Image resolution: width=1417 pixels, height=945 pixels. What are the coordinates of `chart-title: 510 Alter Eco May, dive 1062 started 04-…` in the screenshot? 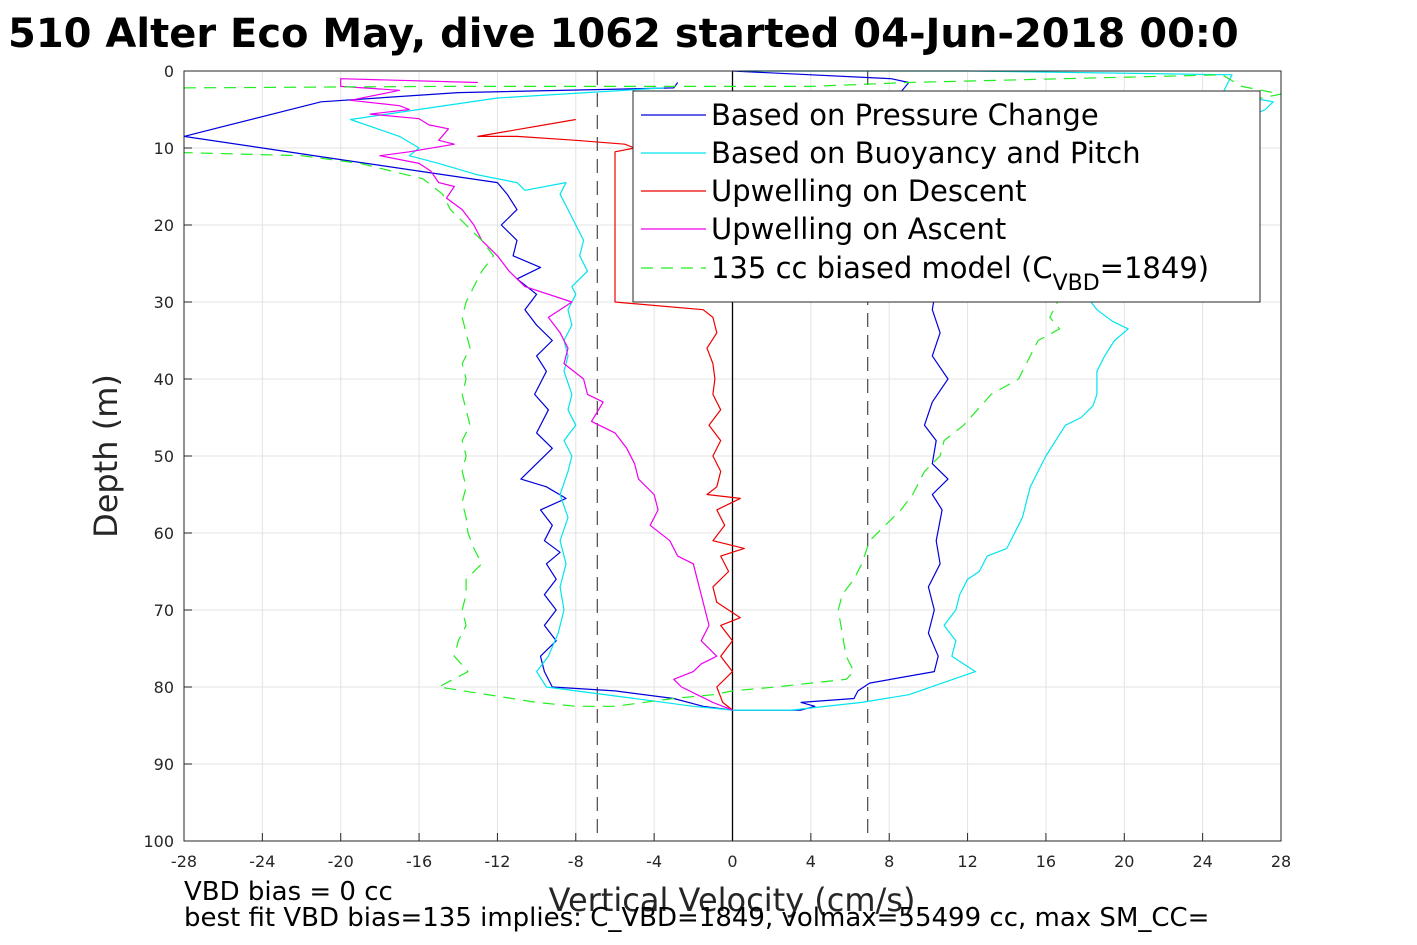 It's located at (623, 34).